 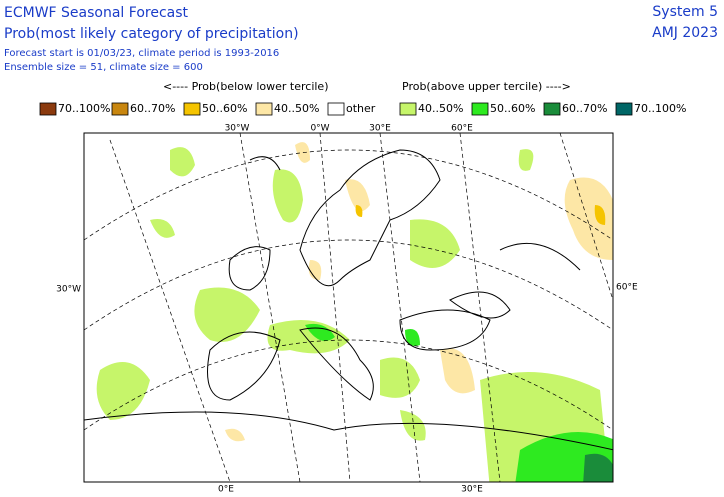 What do you see at coordinates (226, 490) in the screenshot?
I see `lon-label: 0°E` at bounding box center [226, 490].